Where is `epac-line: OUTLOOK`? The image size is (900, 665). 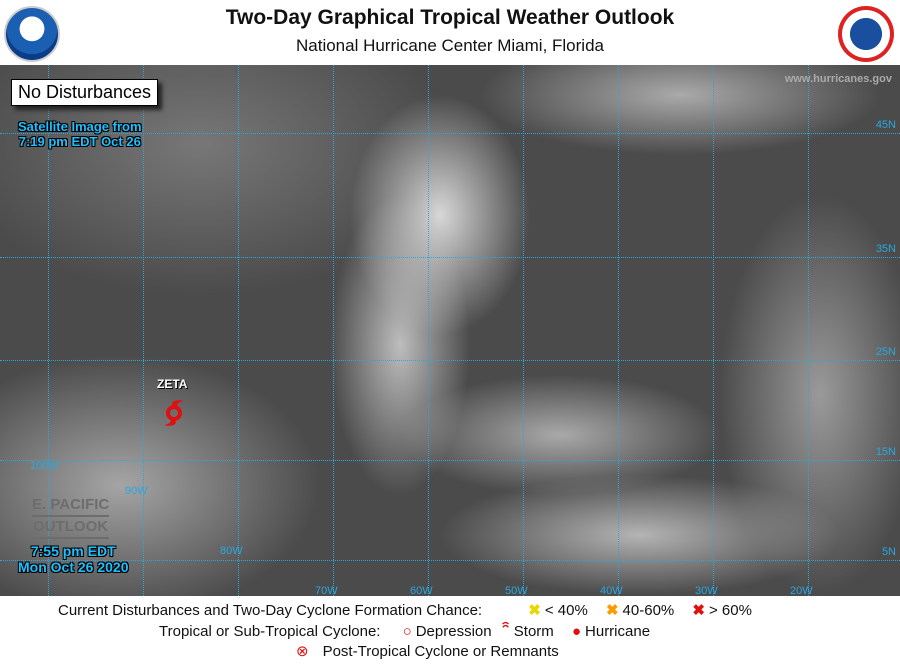
epac-line: OUTLOOK is located at coordinates (71, 528).